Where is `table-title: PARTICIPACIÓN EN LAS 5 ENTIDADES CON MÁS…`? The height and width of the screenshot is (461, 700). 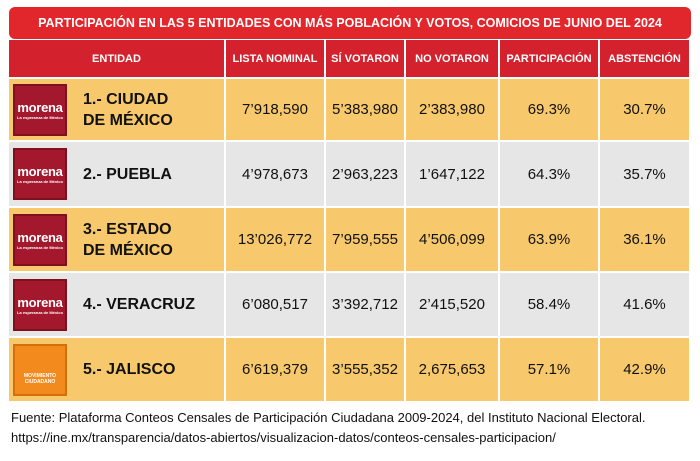 table-title: PARTICIPACIÓN EN LAS 5 ENTIDADES CON MÁS… is located at coordinates (350, 23).